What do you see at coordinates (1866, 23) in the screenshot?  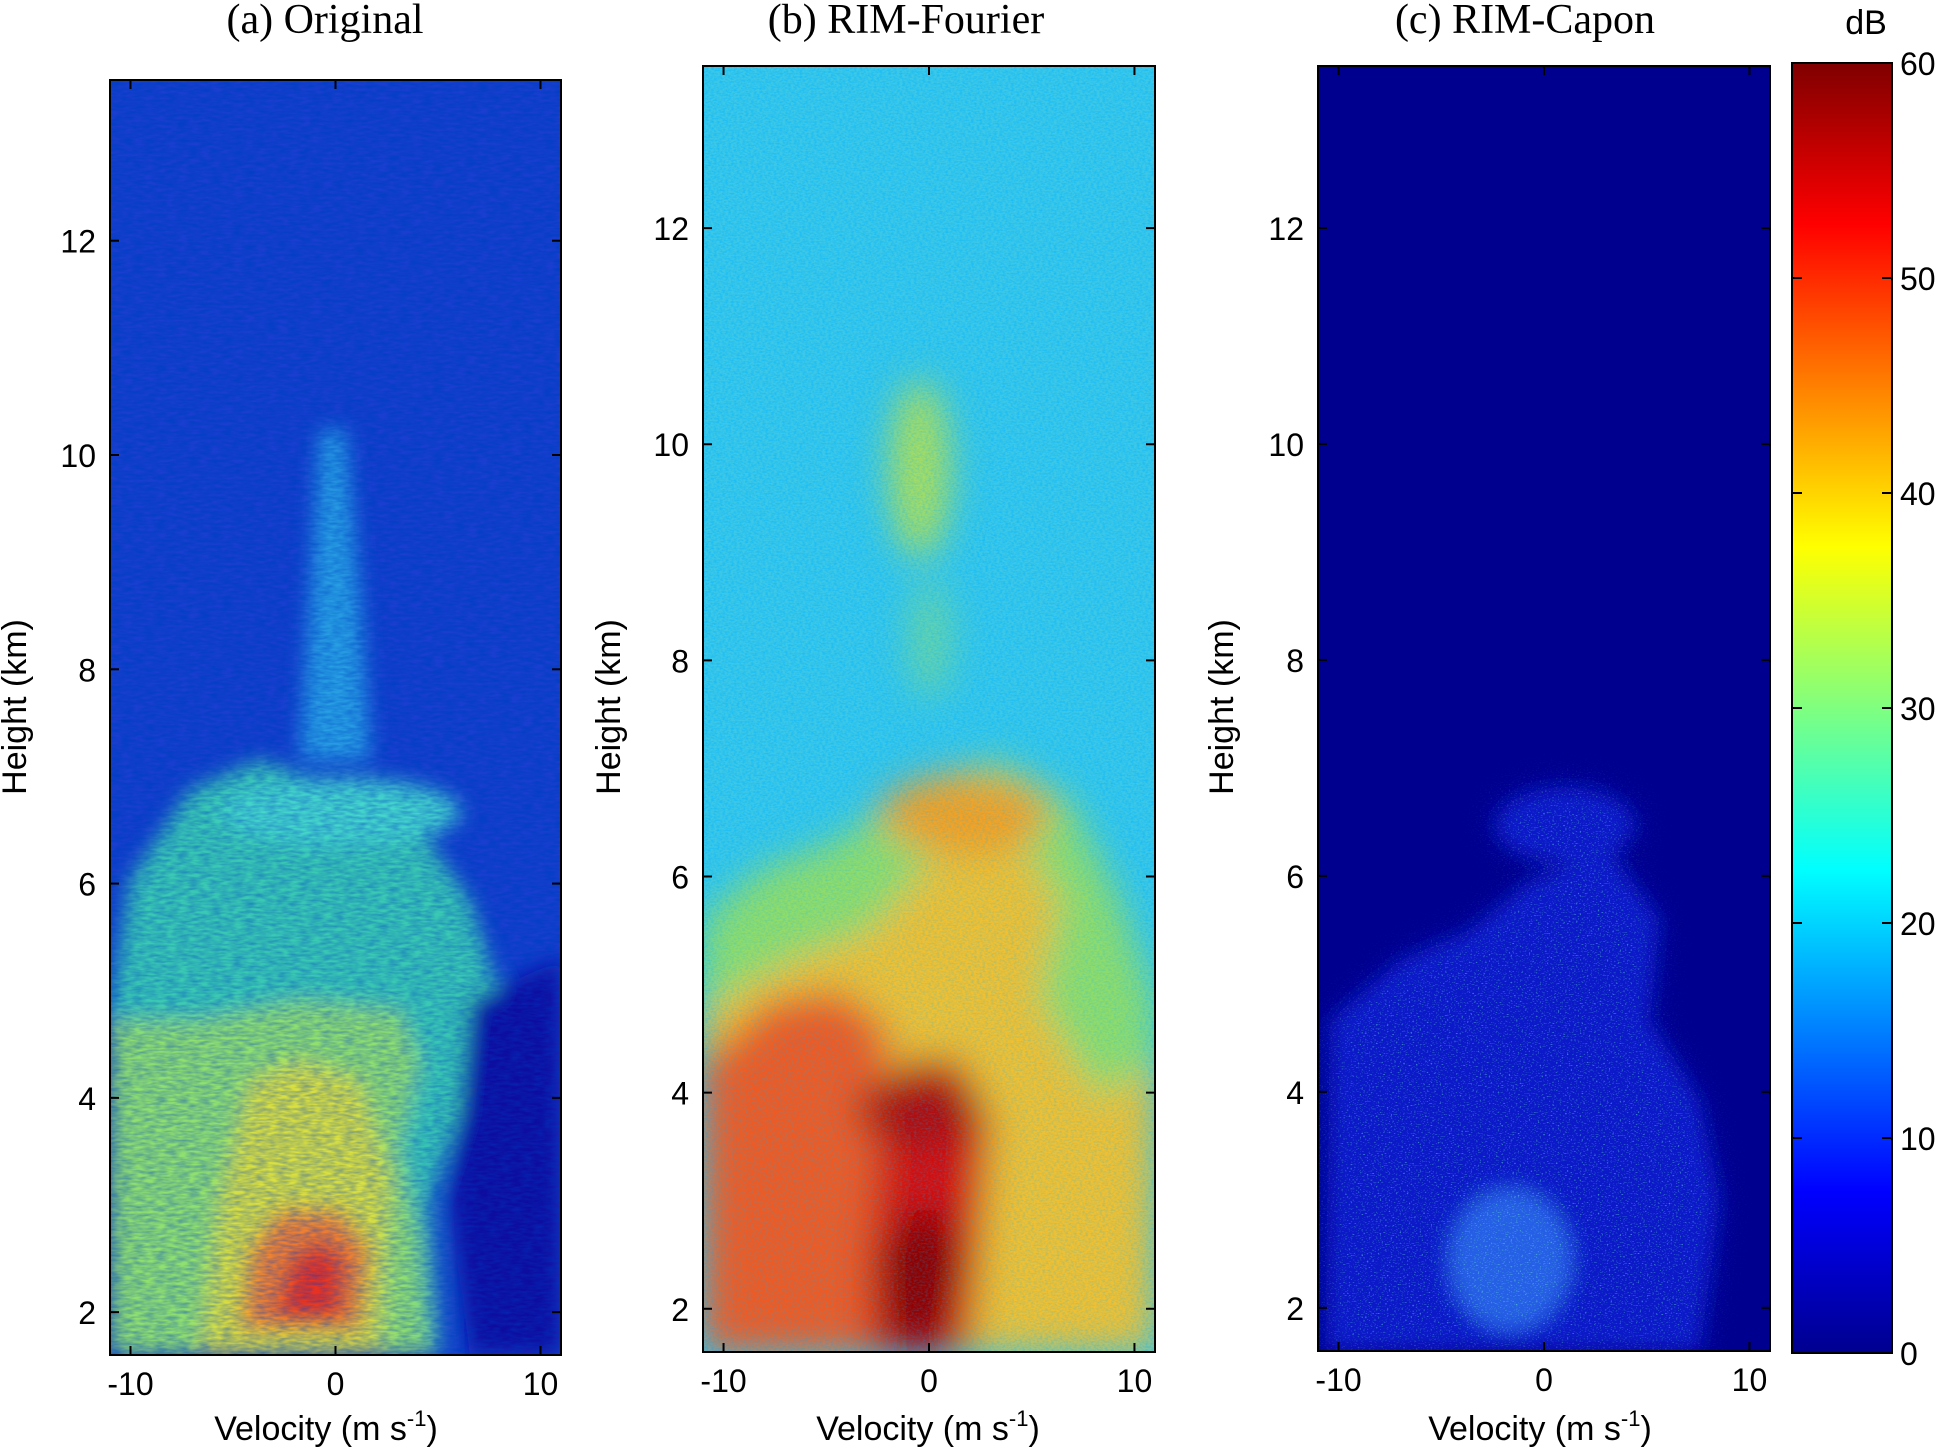 I see `colorbar-unit-label: dB` at bounding box center [1866, 23].